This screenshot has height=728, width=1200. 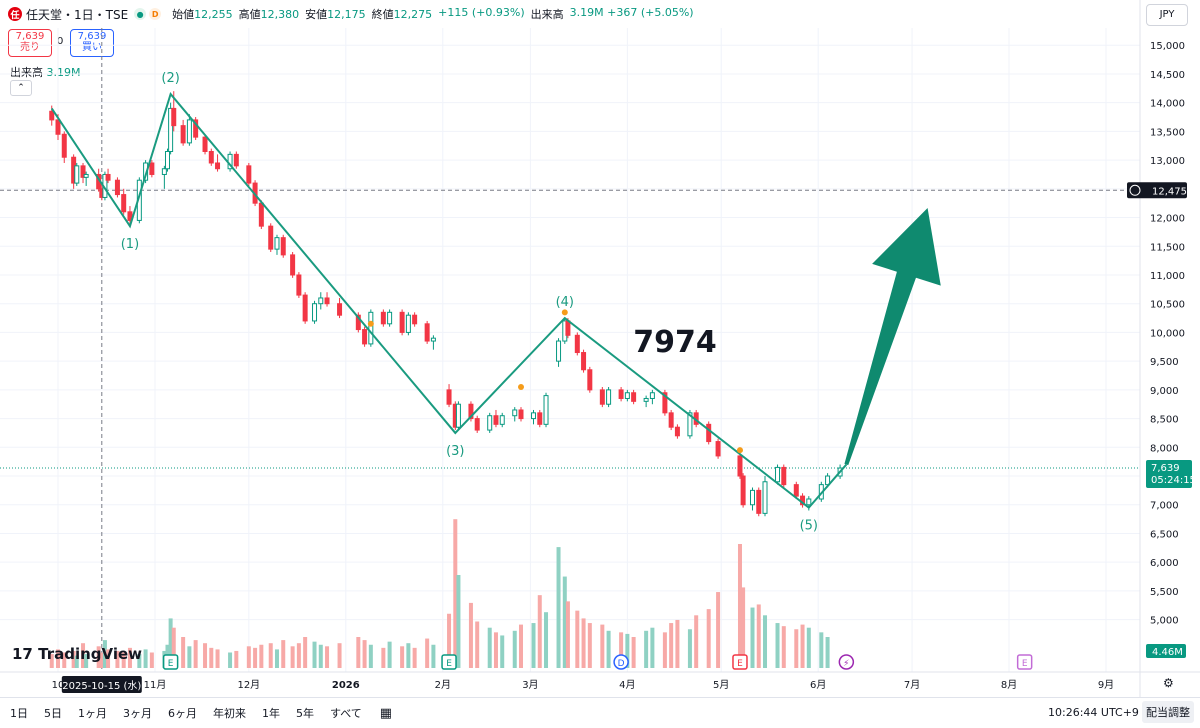 I want to click on y-tick-label: 8,000, so click(x=1164, y=448).